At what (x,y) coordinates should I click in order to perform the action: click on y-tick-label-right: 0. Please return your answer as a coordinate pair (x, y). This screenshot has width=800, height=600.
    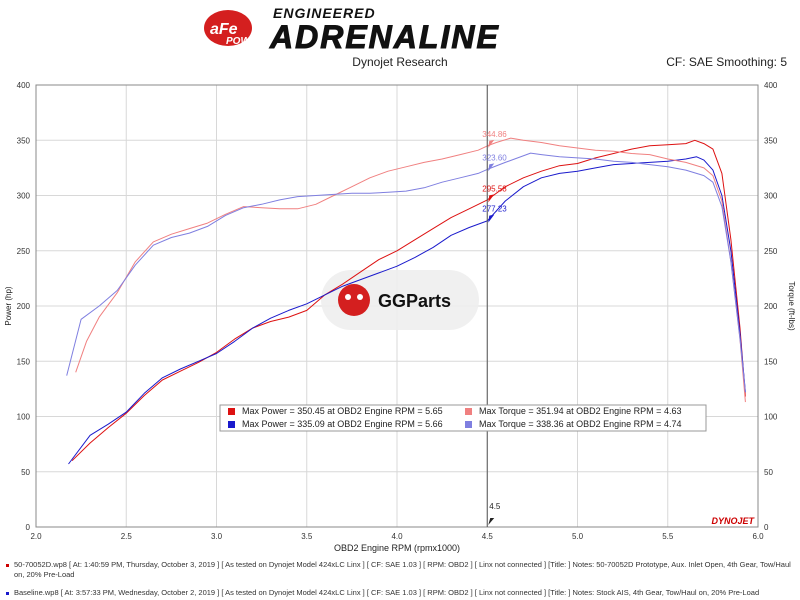
    Looking at the image, I should click on (766, 527).